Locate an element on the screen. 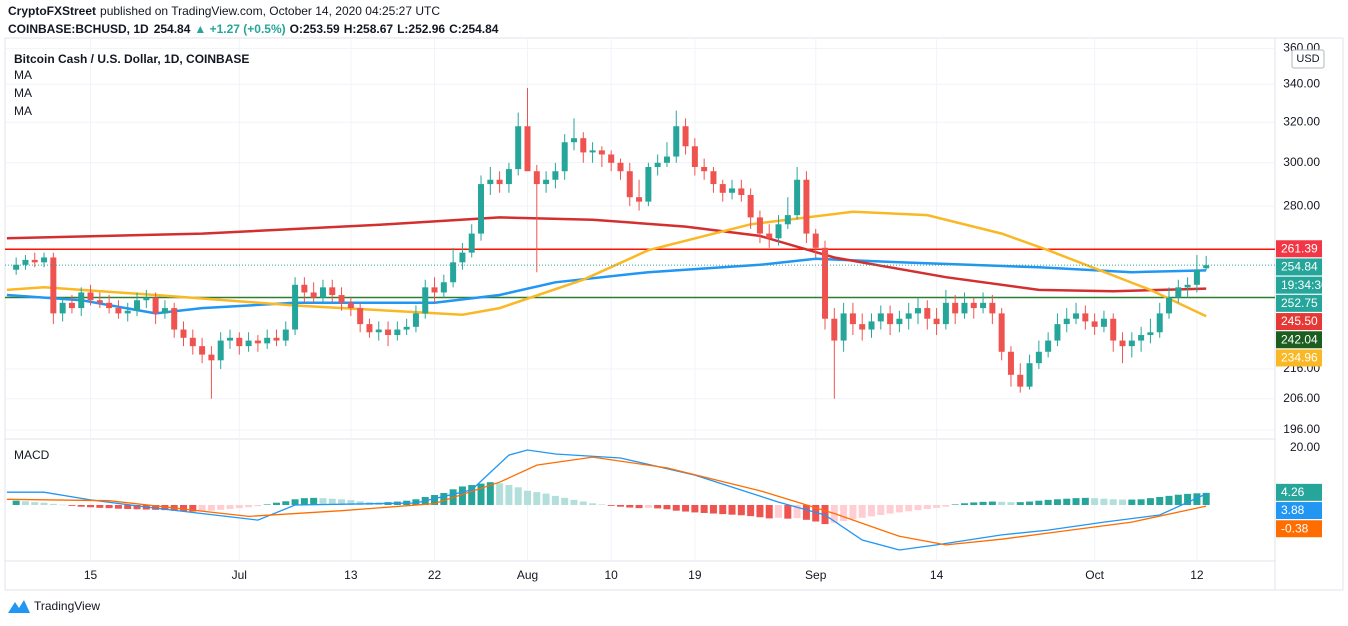 The height and width of the screenshot is (626, 1348). price-badge-label: -0.38 is located at coordinates (1295, 528).